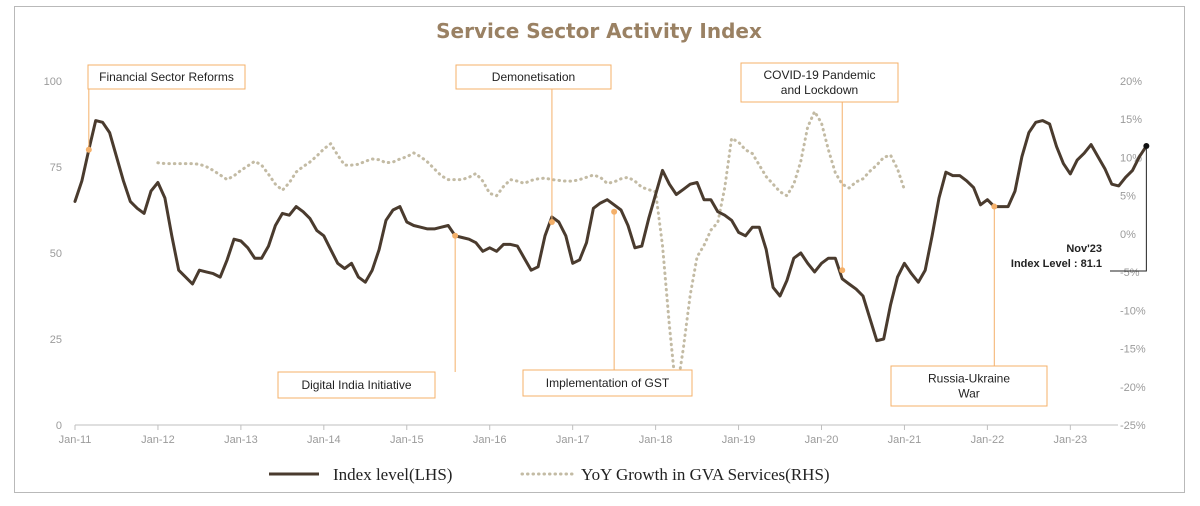 This screenshot has width=1200, height=506. What do you see at coordinates (1146, 146) in the screenshot?
I see `last-point-marker` at bounding box center [1146, 146].